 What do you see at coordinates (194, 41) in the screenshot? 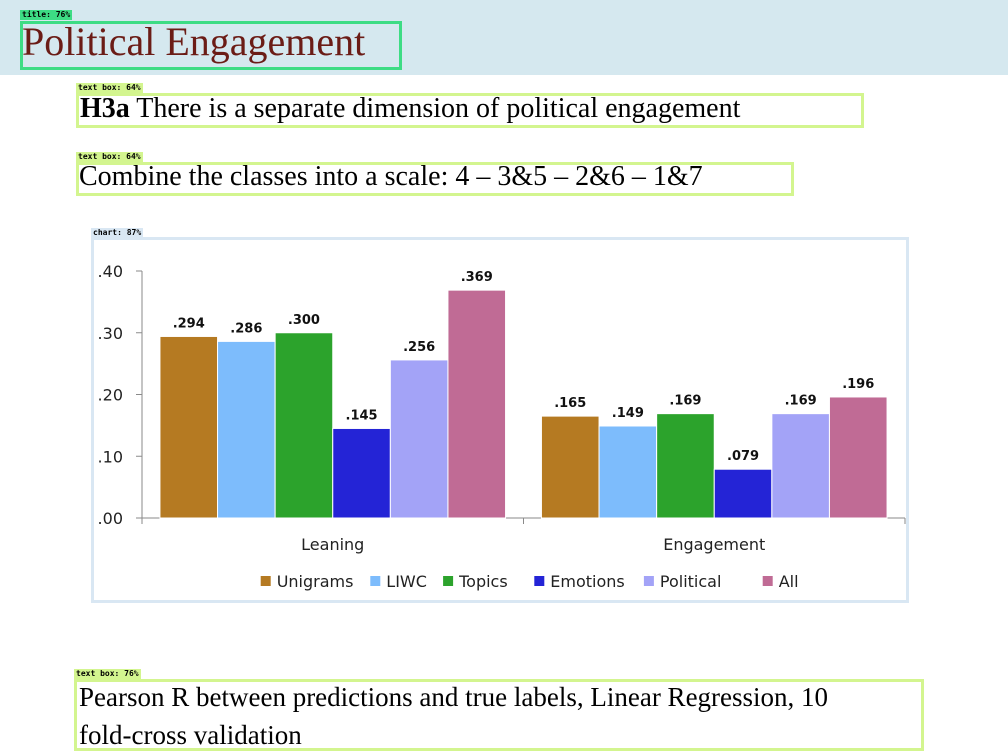
I see `slide-title: Political Engagement` at bounding box center [194, 41].